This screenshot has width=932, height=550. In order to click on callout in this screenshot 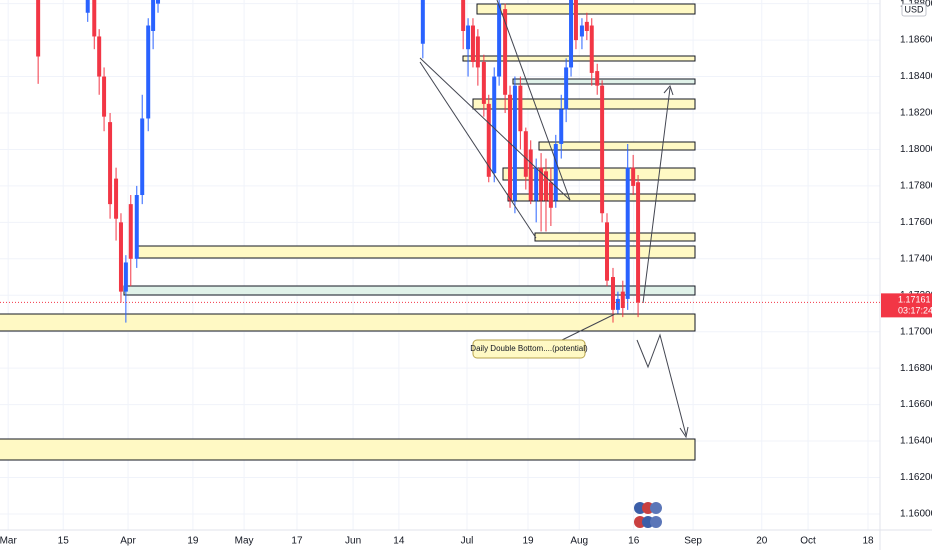, I will do `click(529, 349)`.